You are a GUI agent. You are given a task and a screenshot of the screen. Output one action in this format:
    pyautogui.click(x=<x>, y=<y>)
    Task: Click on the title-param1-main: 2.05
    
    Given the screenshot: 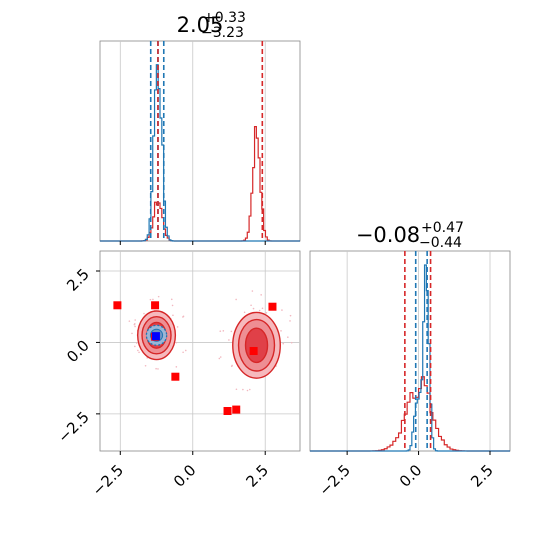 What is the action you would take?
    pyautogui.click(x=200, y=25)
    